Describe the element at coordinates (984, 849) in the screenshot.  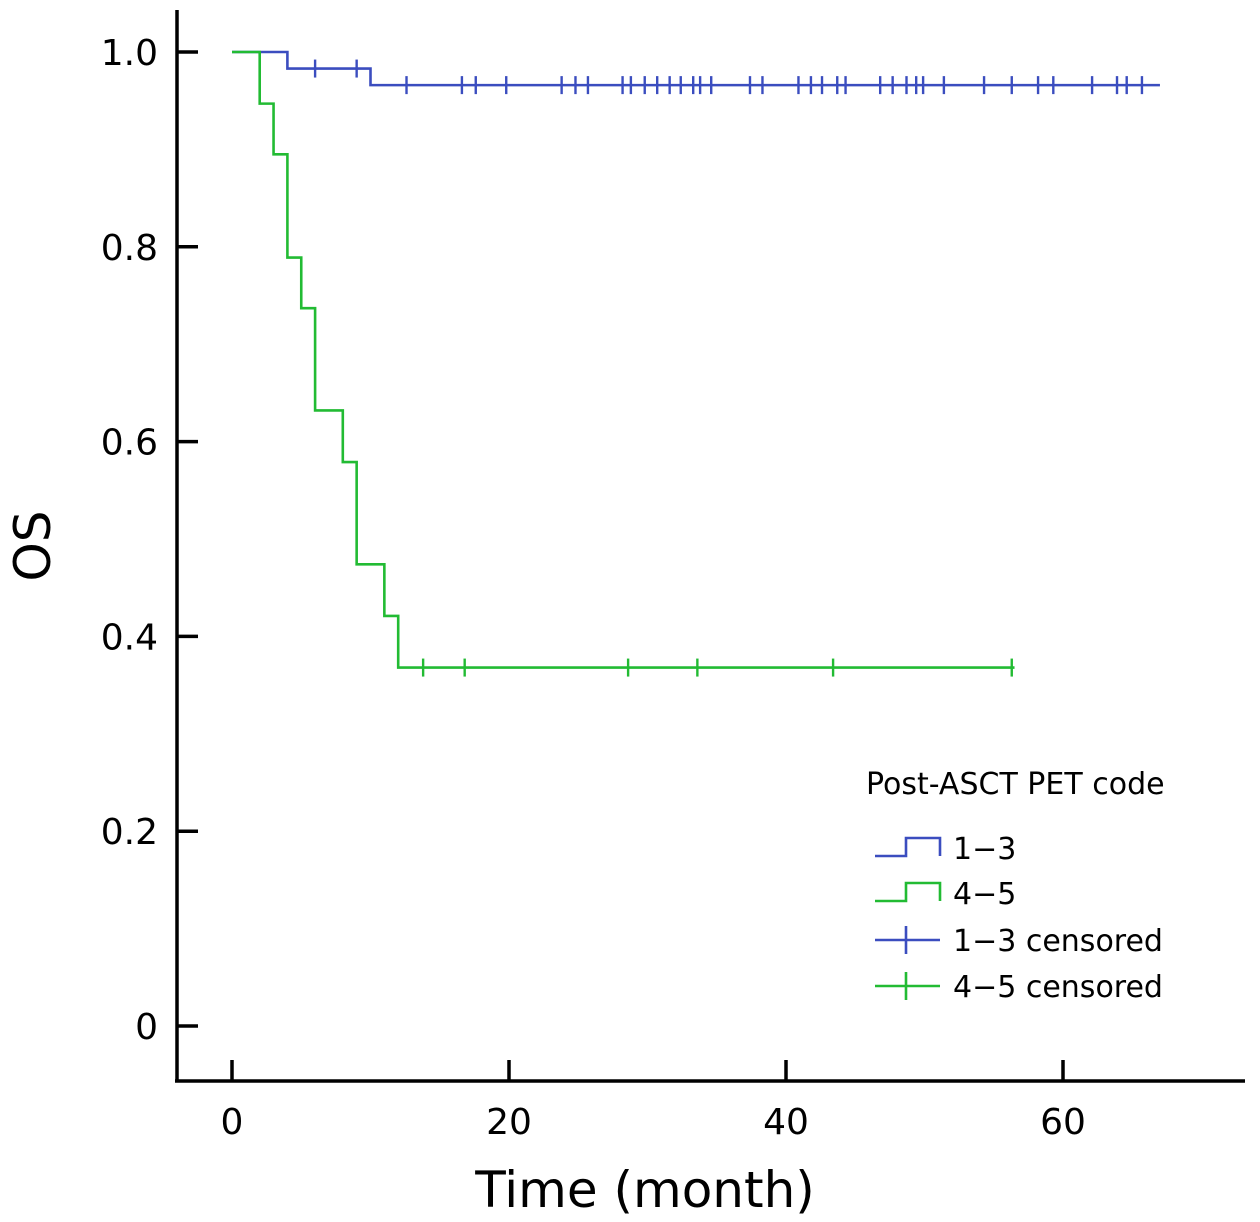
I see `legend-label: 1−3` at that location.